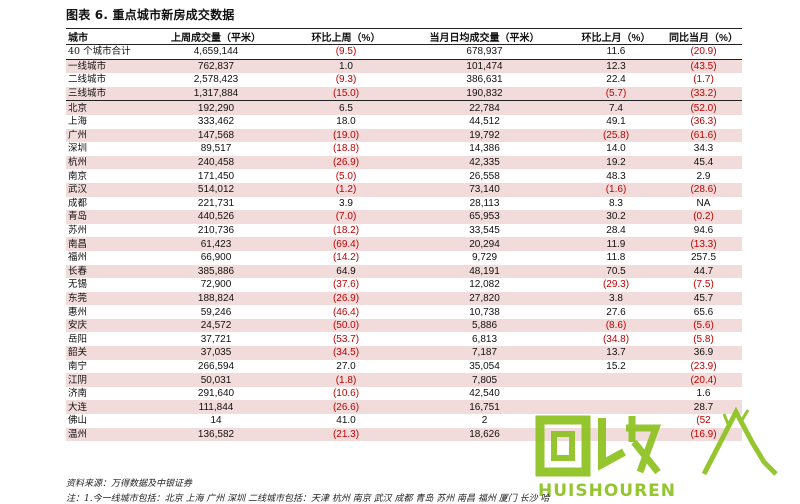 Image resolution: width=800 pixels, height=504 pixels. Describe the element at coordinates (216, 353) in the screenshot. I see `cell-last-week-volume: 37,035` at that location.